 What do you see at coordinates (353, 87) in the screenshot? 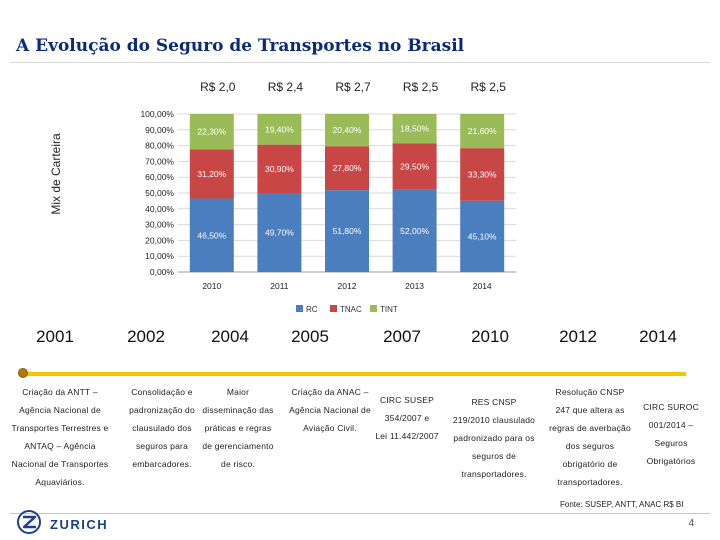
I see `total-premium-label: R$ 2,7` at bounding box center [353, 87].